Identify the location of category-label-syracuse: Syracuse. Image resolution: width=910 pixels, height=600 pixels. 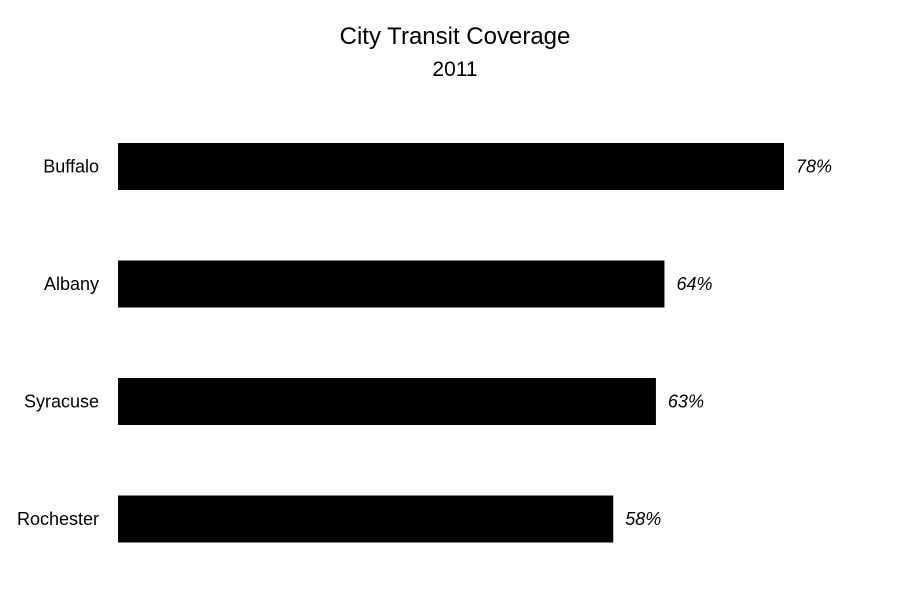
(61, 402).